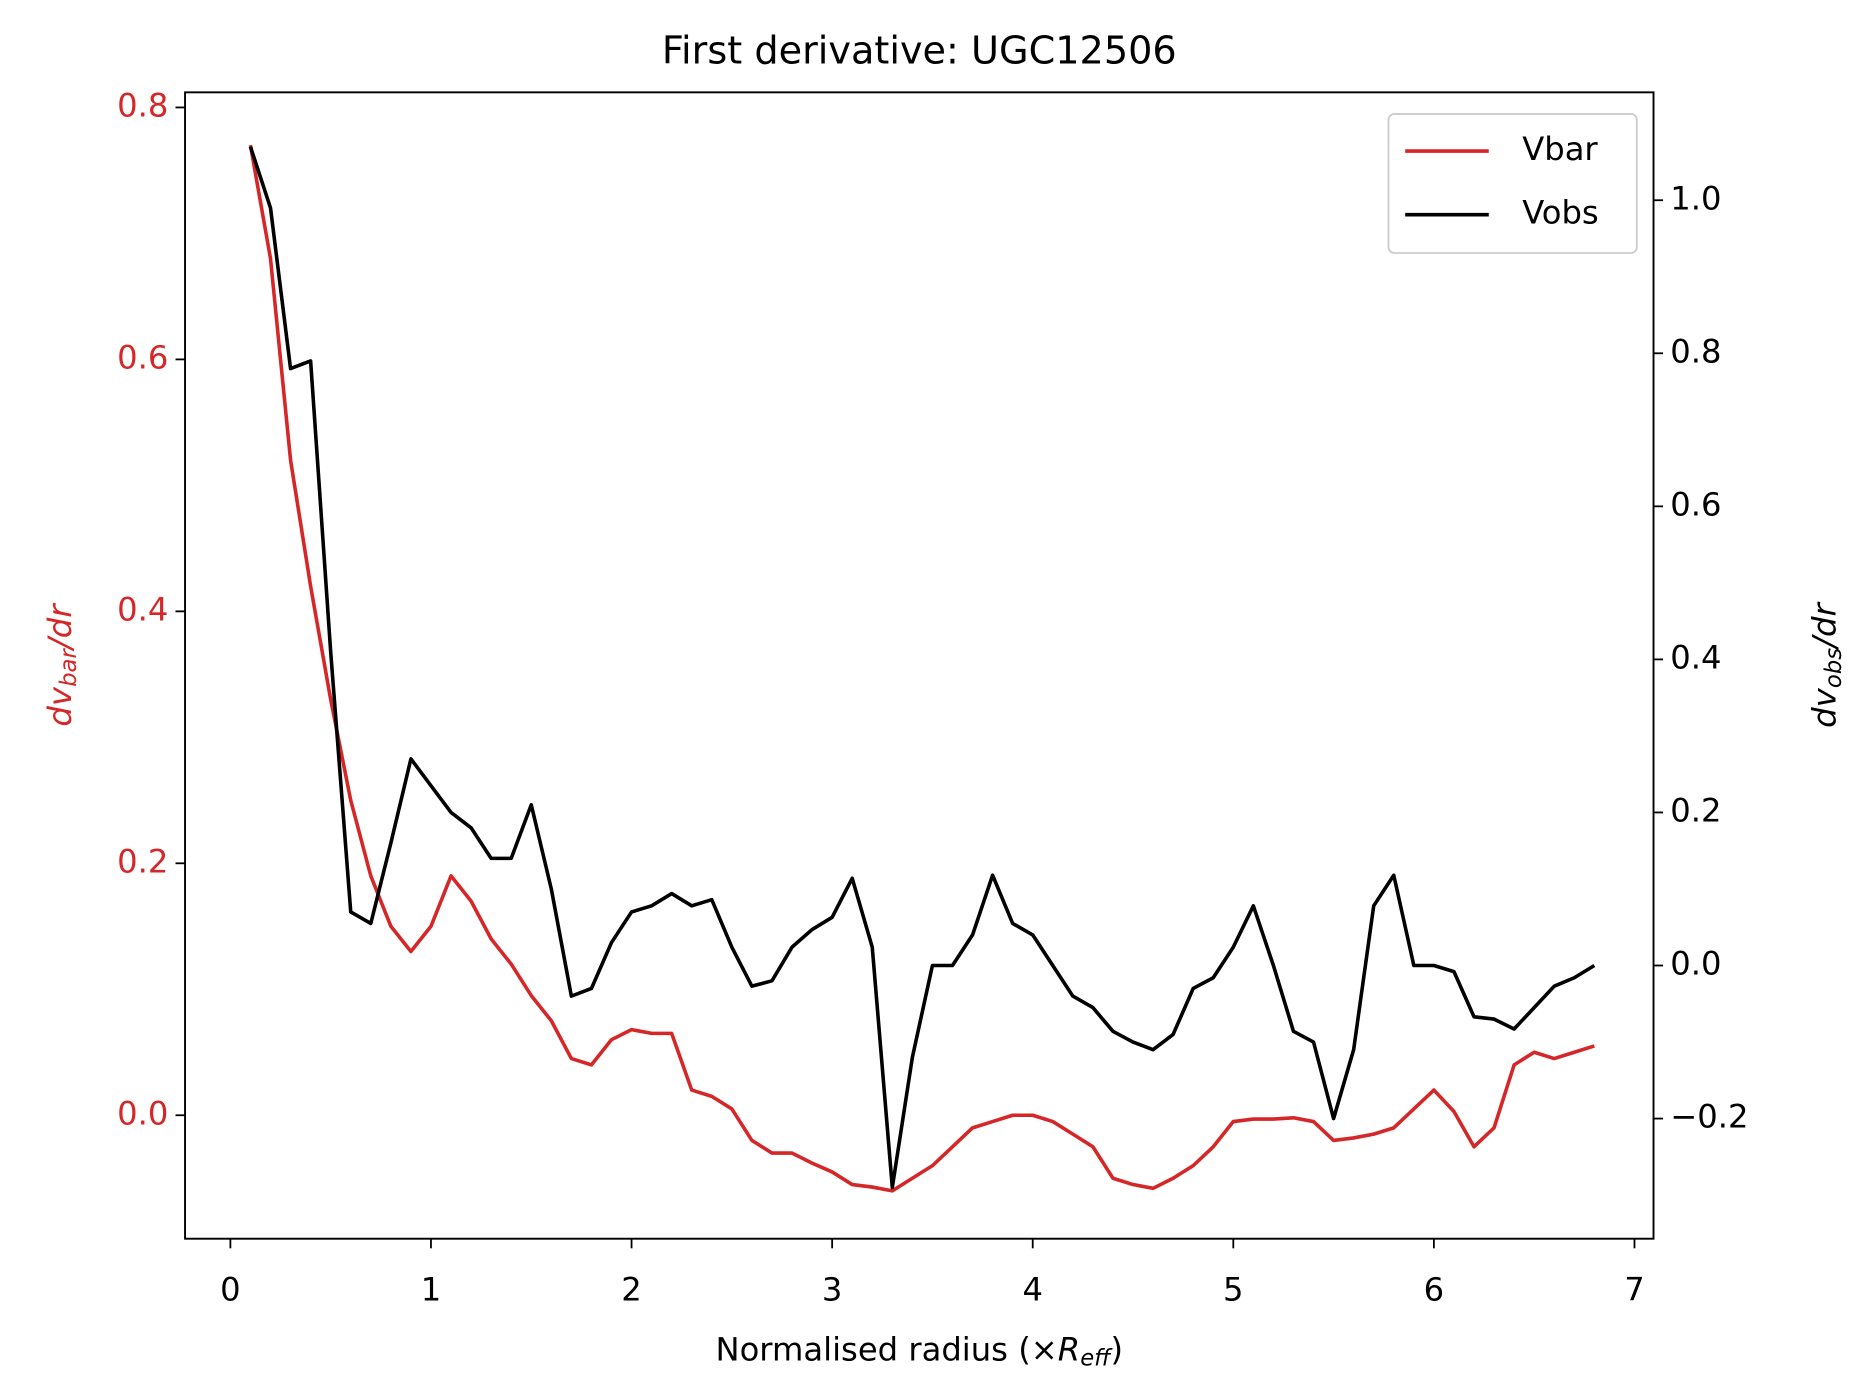  Describe the element at coordinates (1695, 657) in the screenshot. I see `y2-tick-label: 0.4` at that location.